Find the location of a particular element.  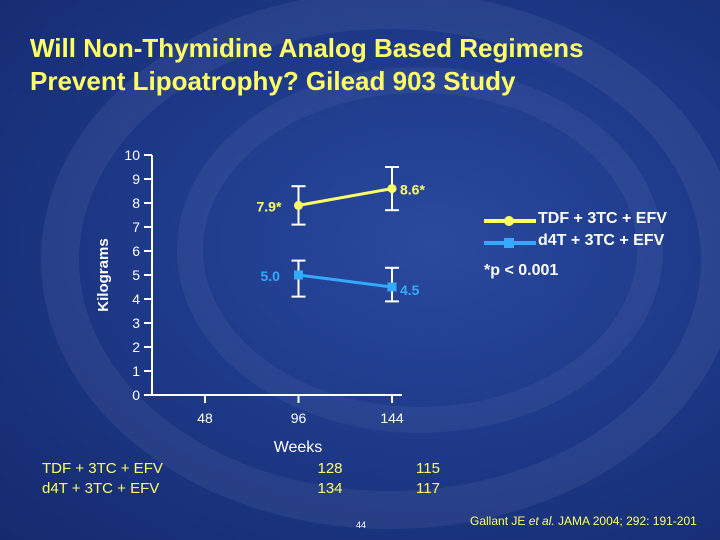

y-tick-label-3: 3 is located at coordinates (136, 323).